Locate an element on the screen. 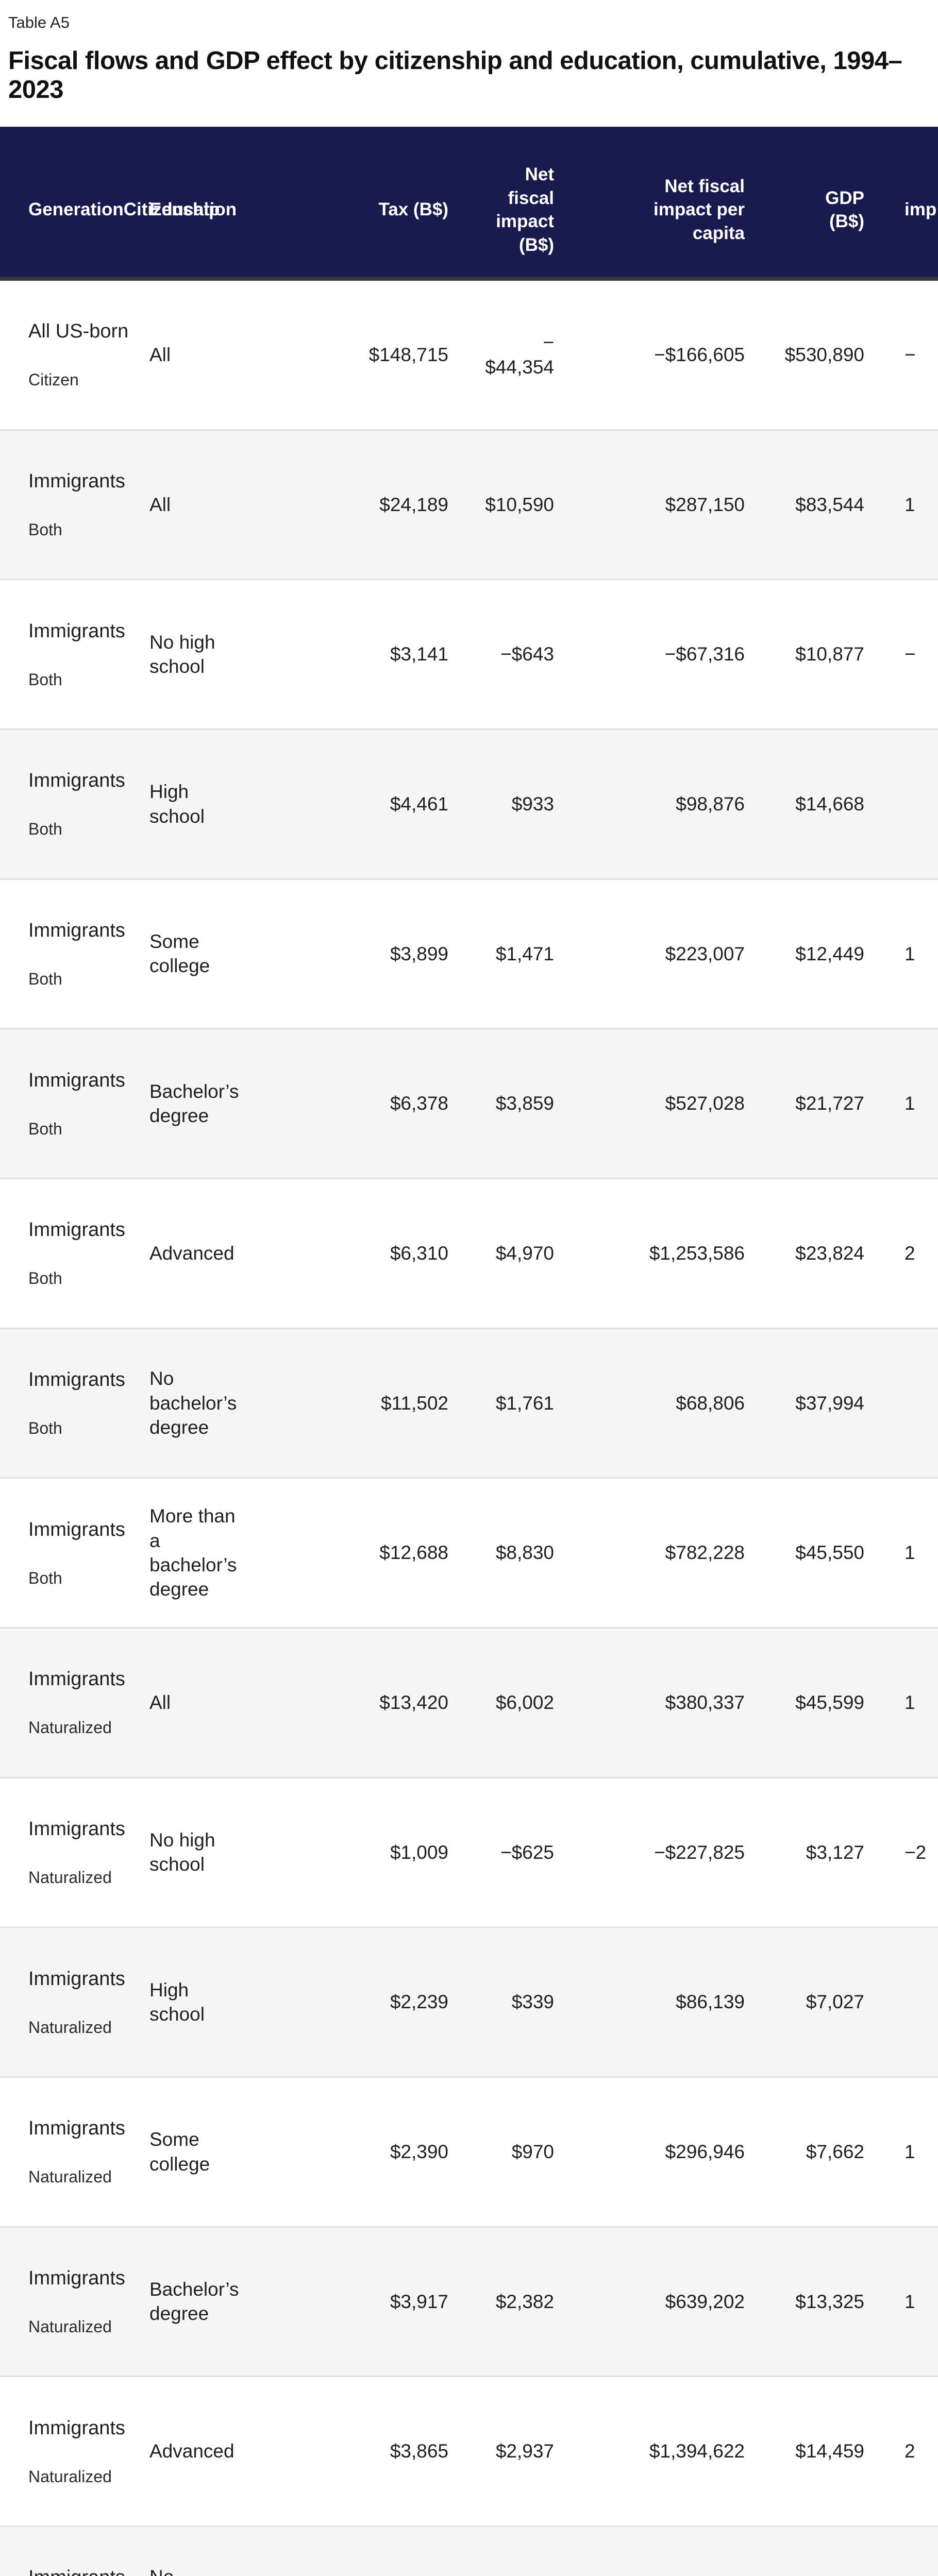  clipped-column-cell is located at coordinates (901, 804).